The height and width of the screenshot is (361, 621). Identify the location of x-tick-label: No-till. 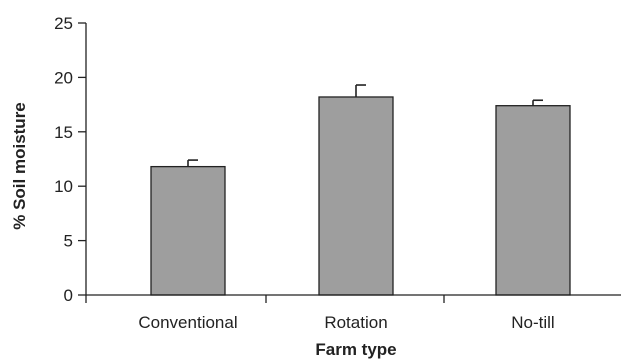
(532, 322).